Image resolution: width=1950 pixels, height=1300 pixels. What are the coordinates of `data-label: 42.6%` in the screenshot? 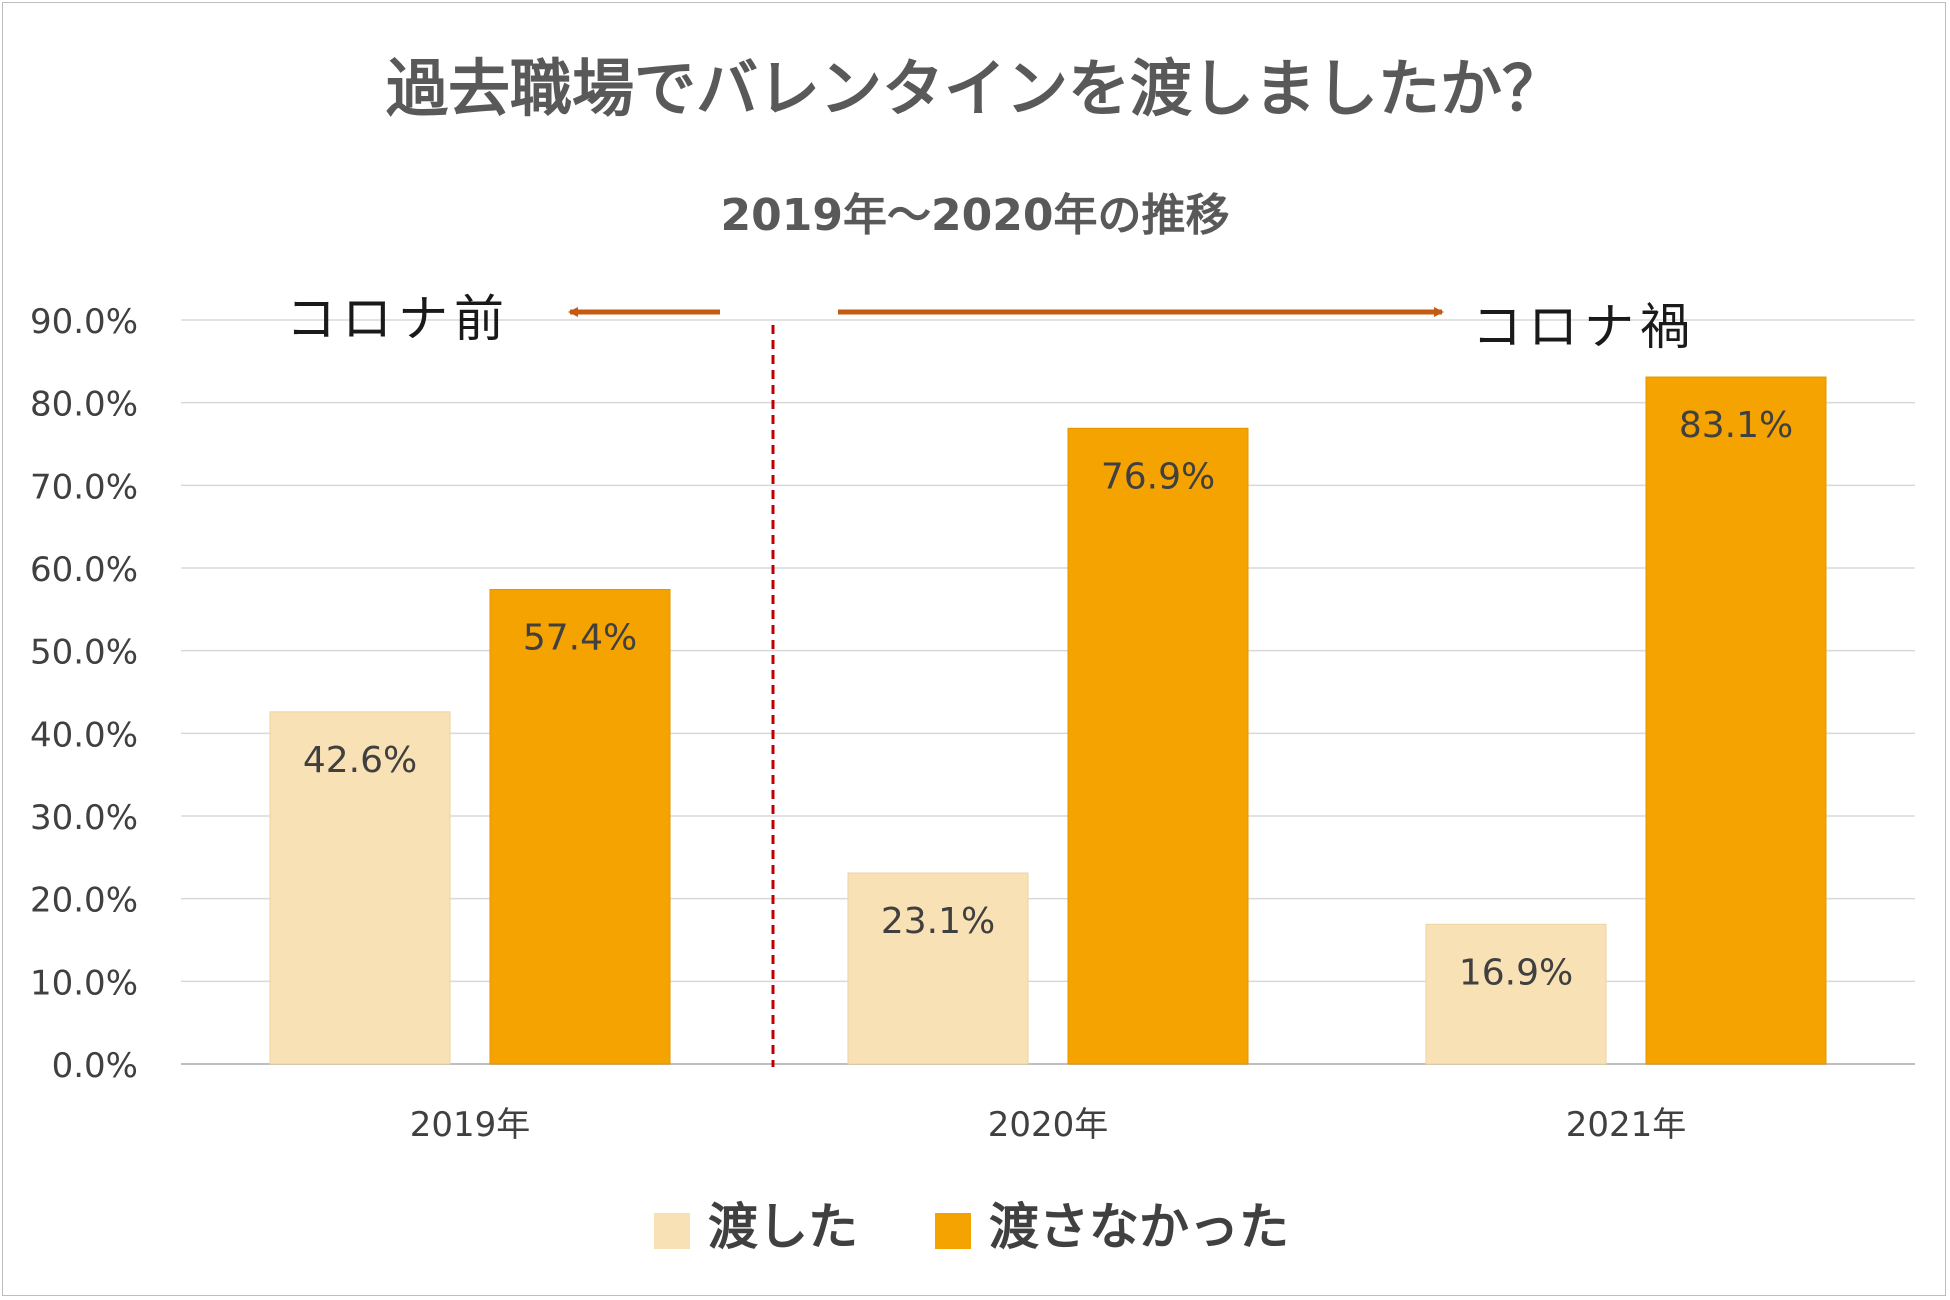 It's located at (360, 760).